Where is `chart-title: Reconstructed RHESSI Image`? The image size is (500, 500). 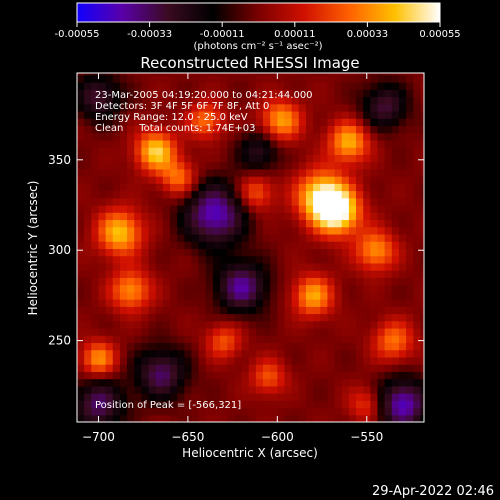 chart-title: Reconstructed RHESSI Image is located at coordinates (249, 63).